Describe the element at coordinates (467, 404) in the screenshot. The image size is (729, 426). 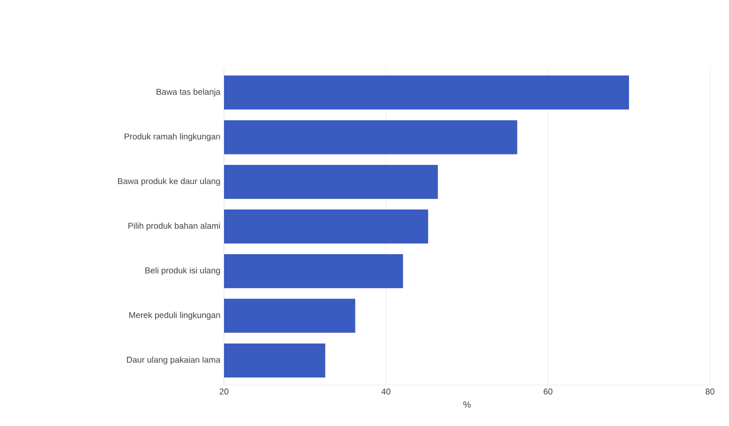
I see `x-axis-title: %` at that location.